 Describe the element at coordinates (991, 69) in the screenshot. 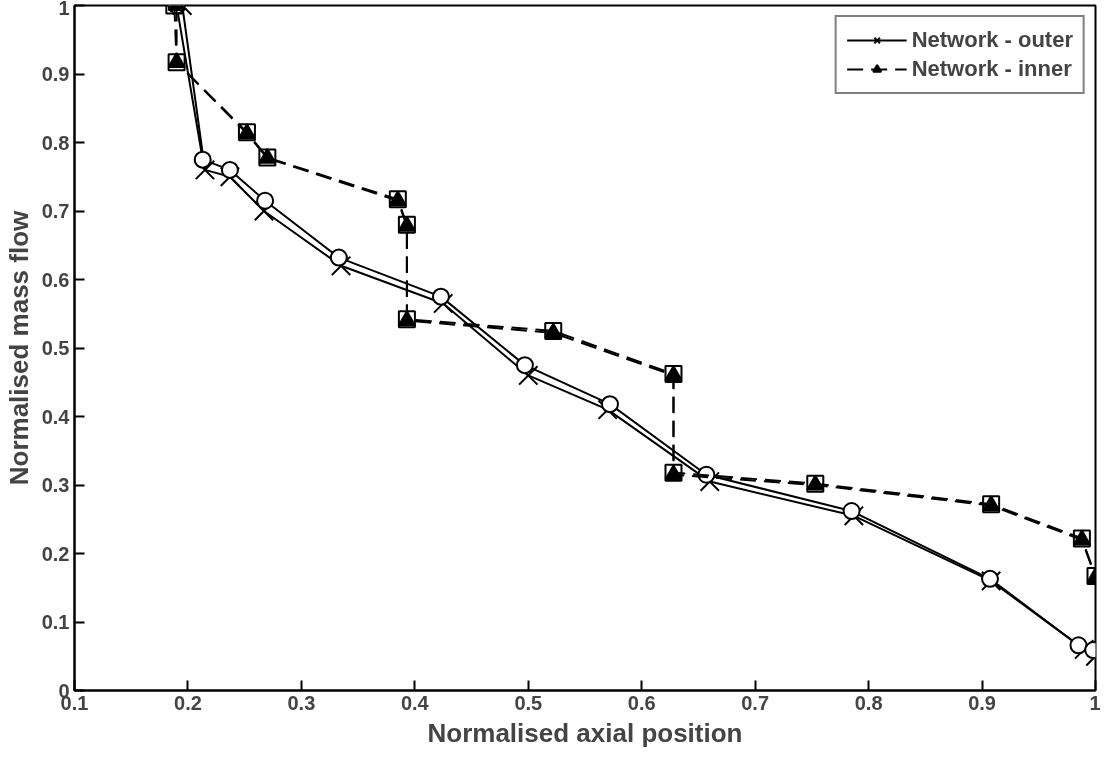

I see `legend-label: Network - inner` at that location.